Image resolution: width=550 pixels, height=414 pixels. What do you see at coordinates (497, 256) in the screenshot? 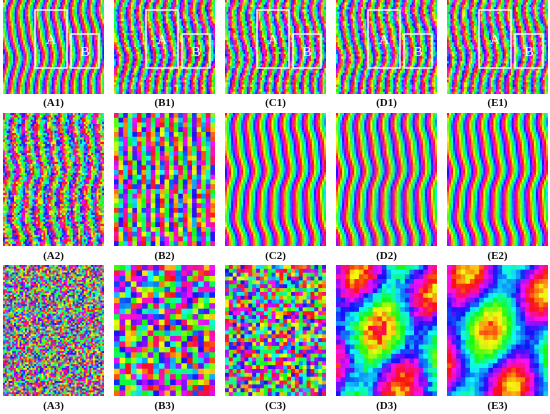
I see `panel-label-e2: (E2)` at bounding box center [497, 256].